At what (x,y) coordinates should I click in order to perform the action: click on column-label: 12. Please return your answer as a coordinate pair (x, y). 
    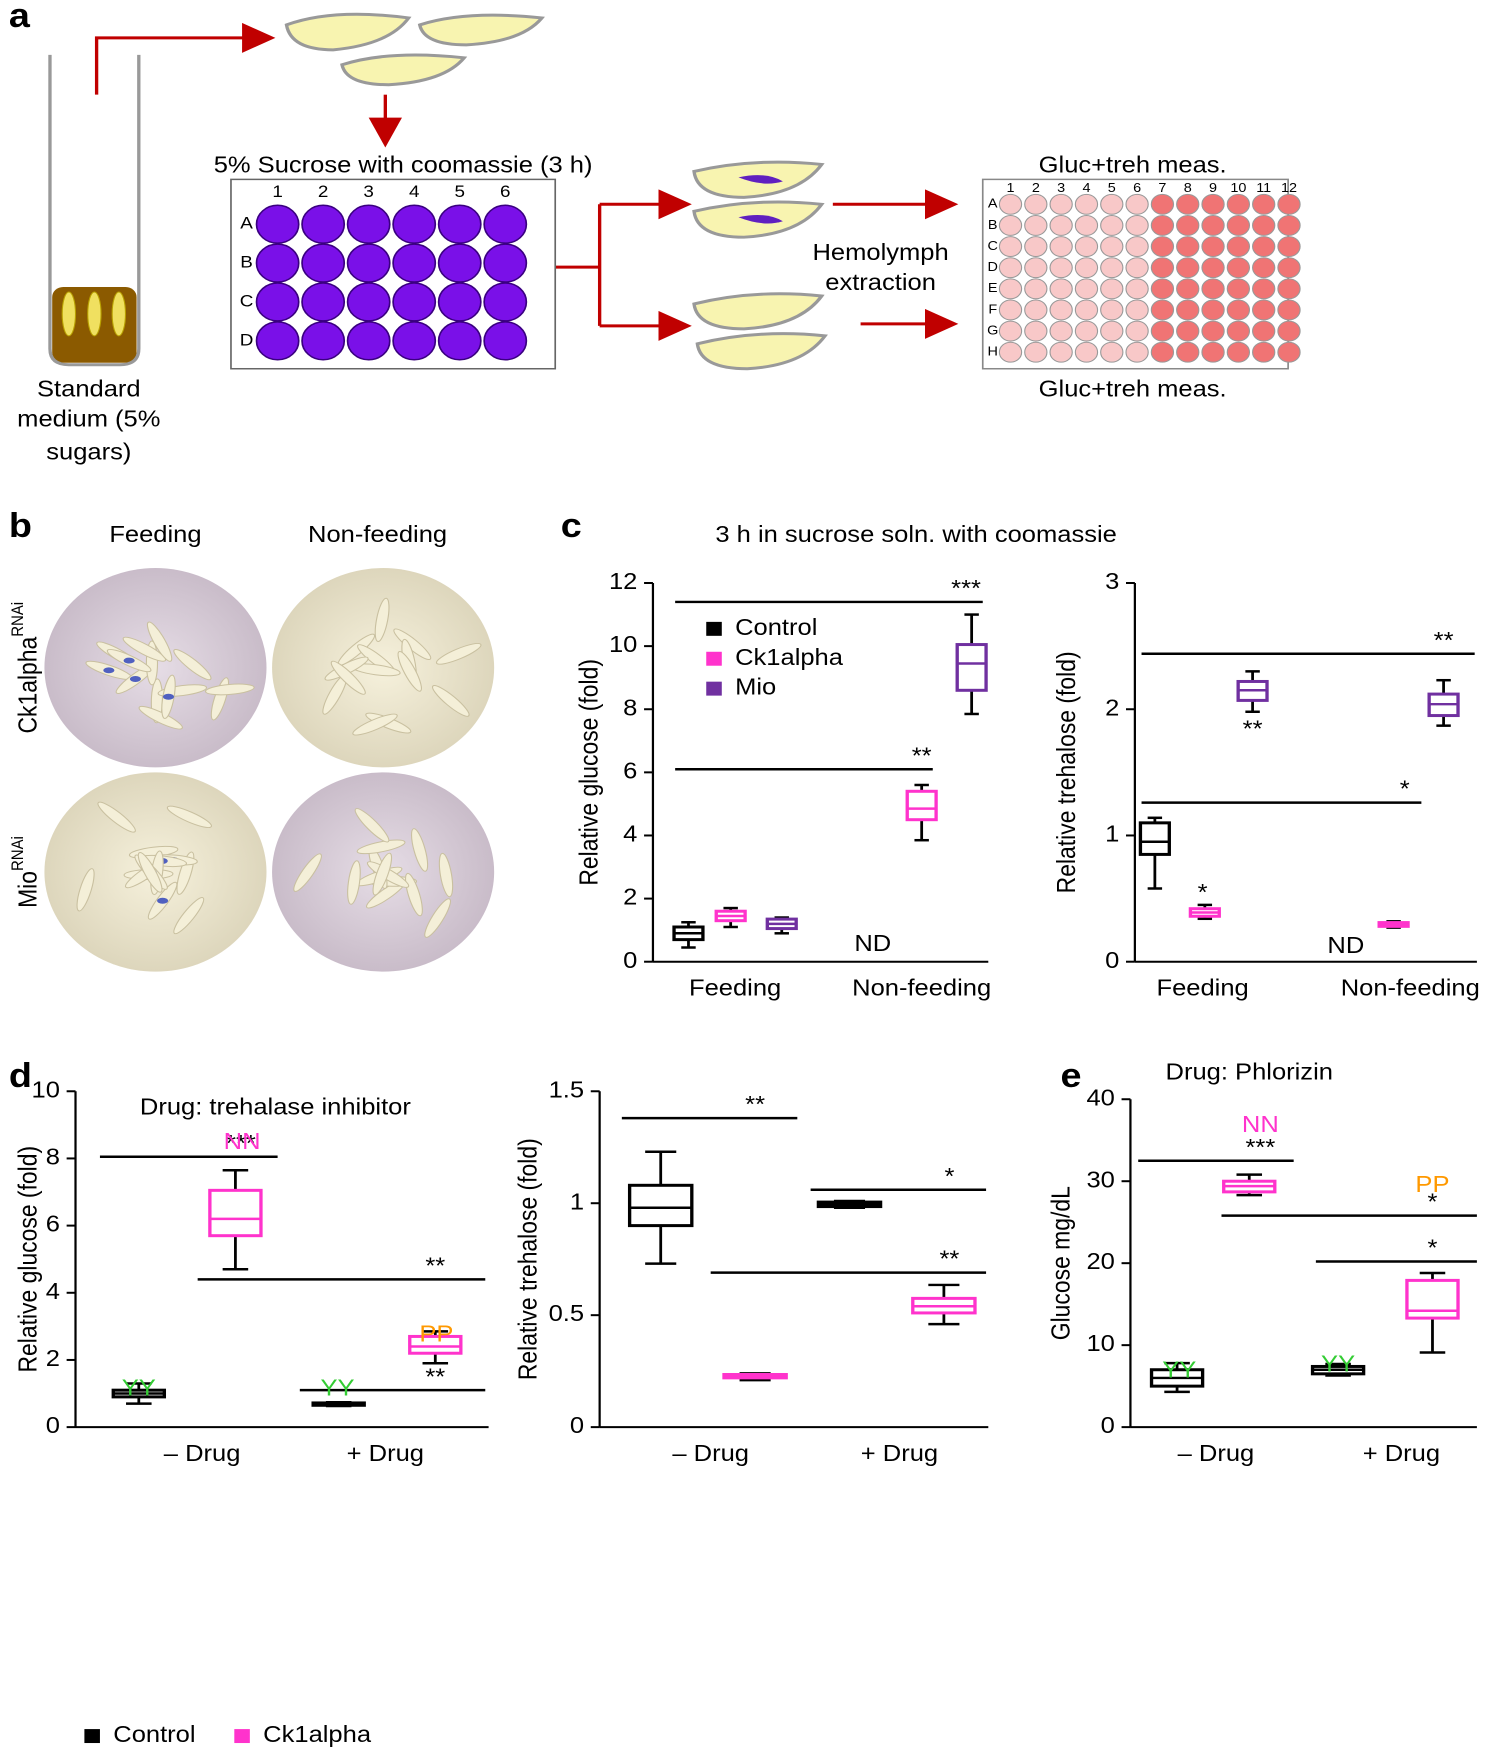
    Looking at the image, I should click on (1289, 187).